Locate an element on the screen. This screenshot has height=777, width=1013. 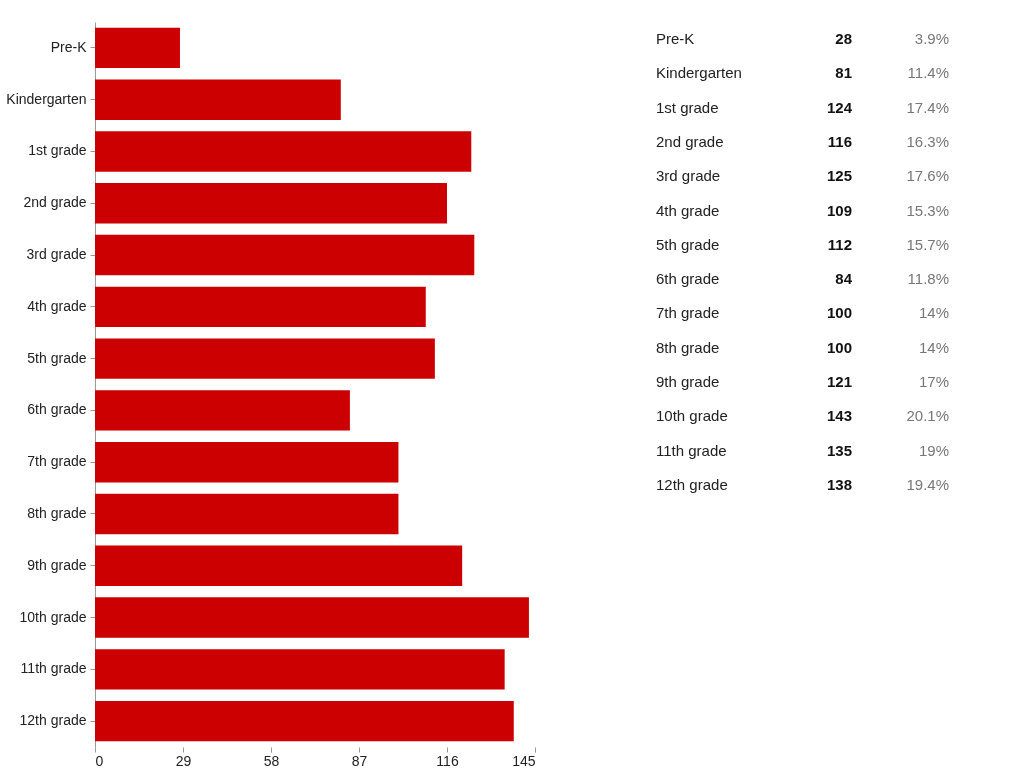
y-tick-label: 4th grade is located at coordinates (57, 305).